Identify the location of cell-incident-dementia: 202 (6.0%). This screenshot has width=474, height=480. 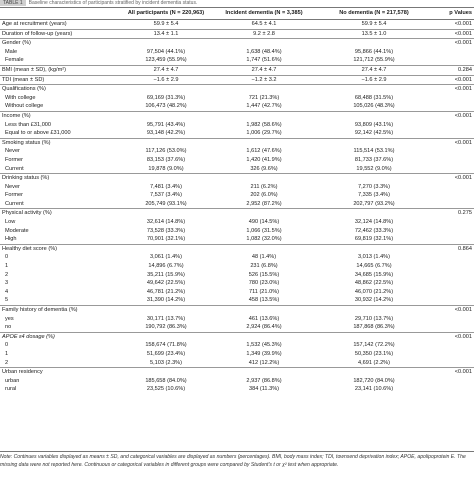
(264, 195).